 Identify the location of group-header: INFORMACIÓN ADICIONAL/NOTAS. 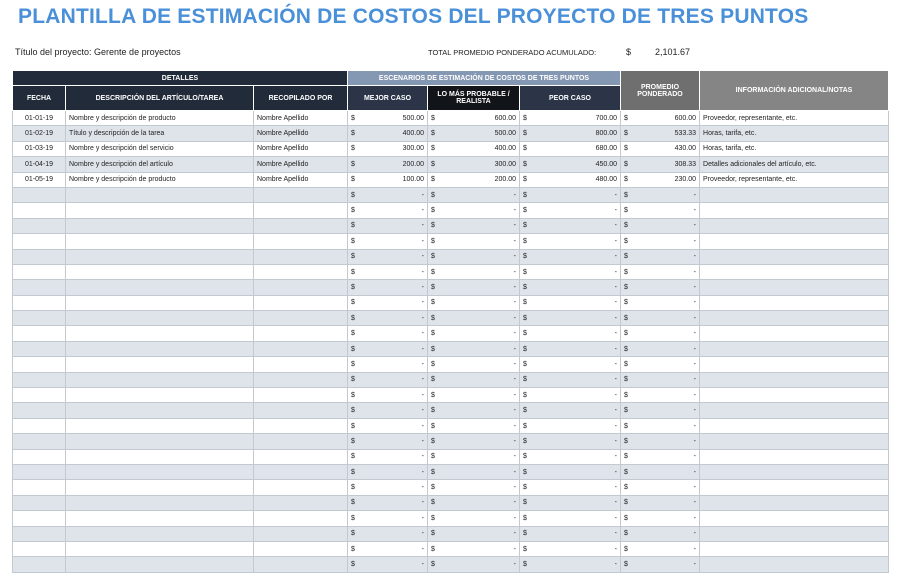
(794, 90).